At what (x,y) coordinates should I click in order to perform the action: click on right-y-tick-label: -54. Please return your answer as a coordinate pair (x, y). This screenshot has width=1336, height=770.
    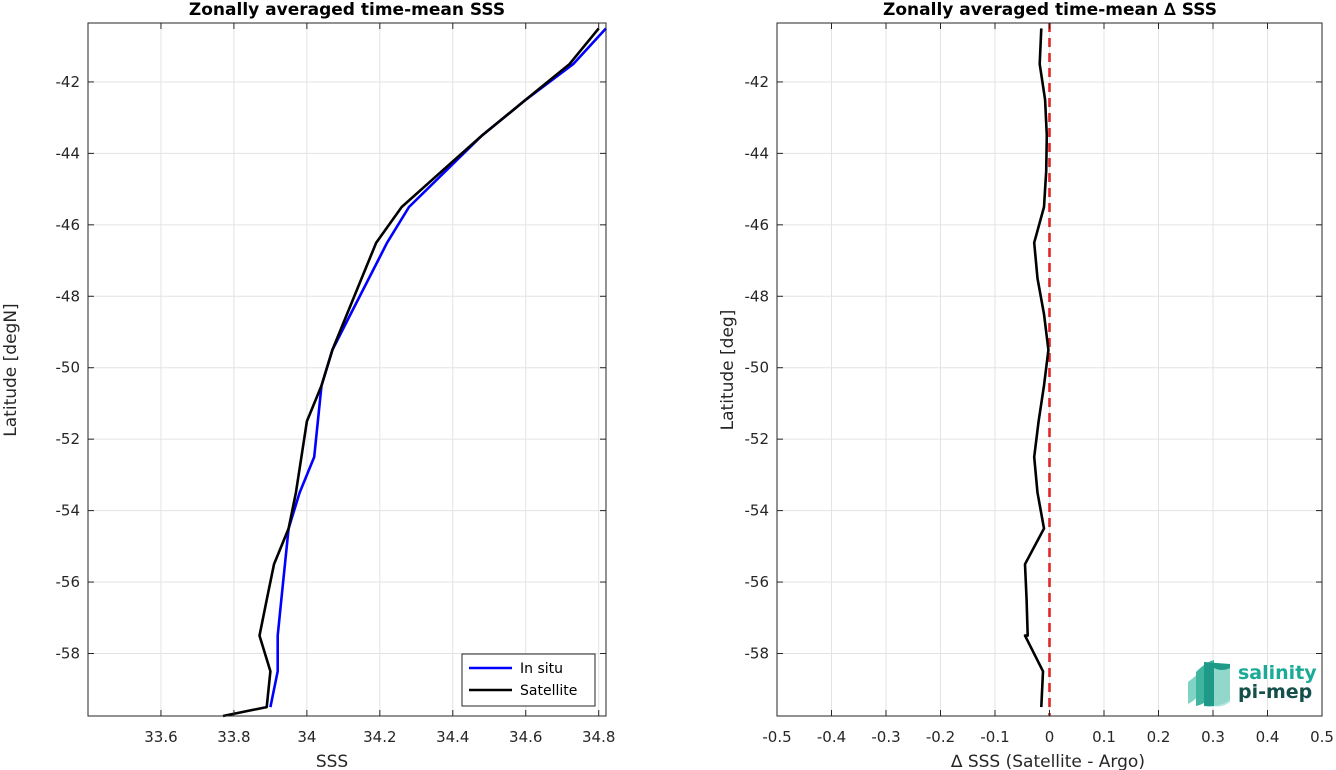
    Looking at the image, I should click on (757, 511).